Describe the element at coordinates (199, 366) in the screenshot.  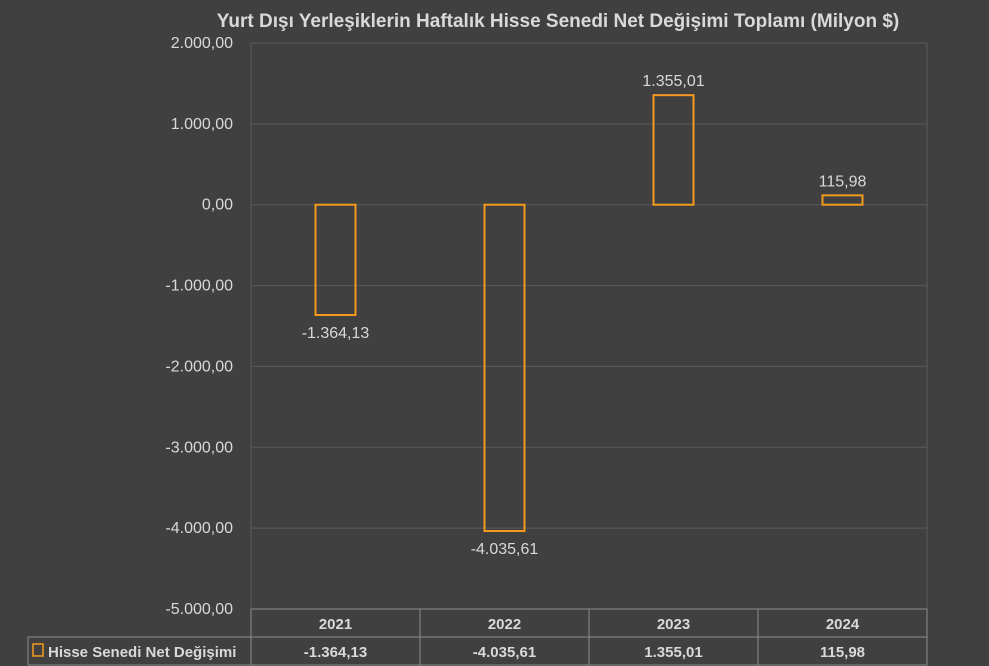
I see `y-tick-label: -2.000,00` at that location.